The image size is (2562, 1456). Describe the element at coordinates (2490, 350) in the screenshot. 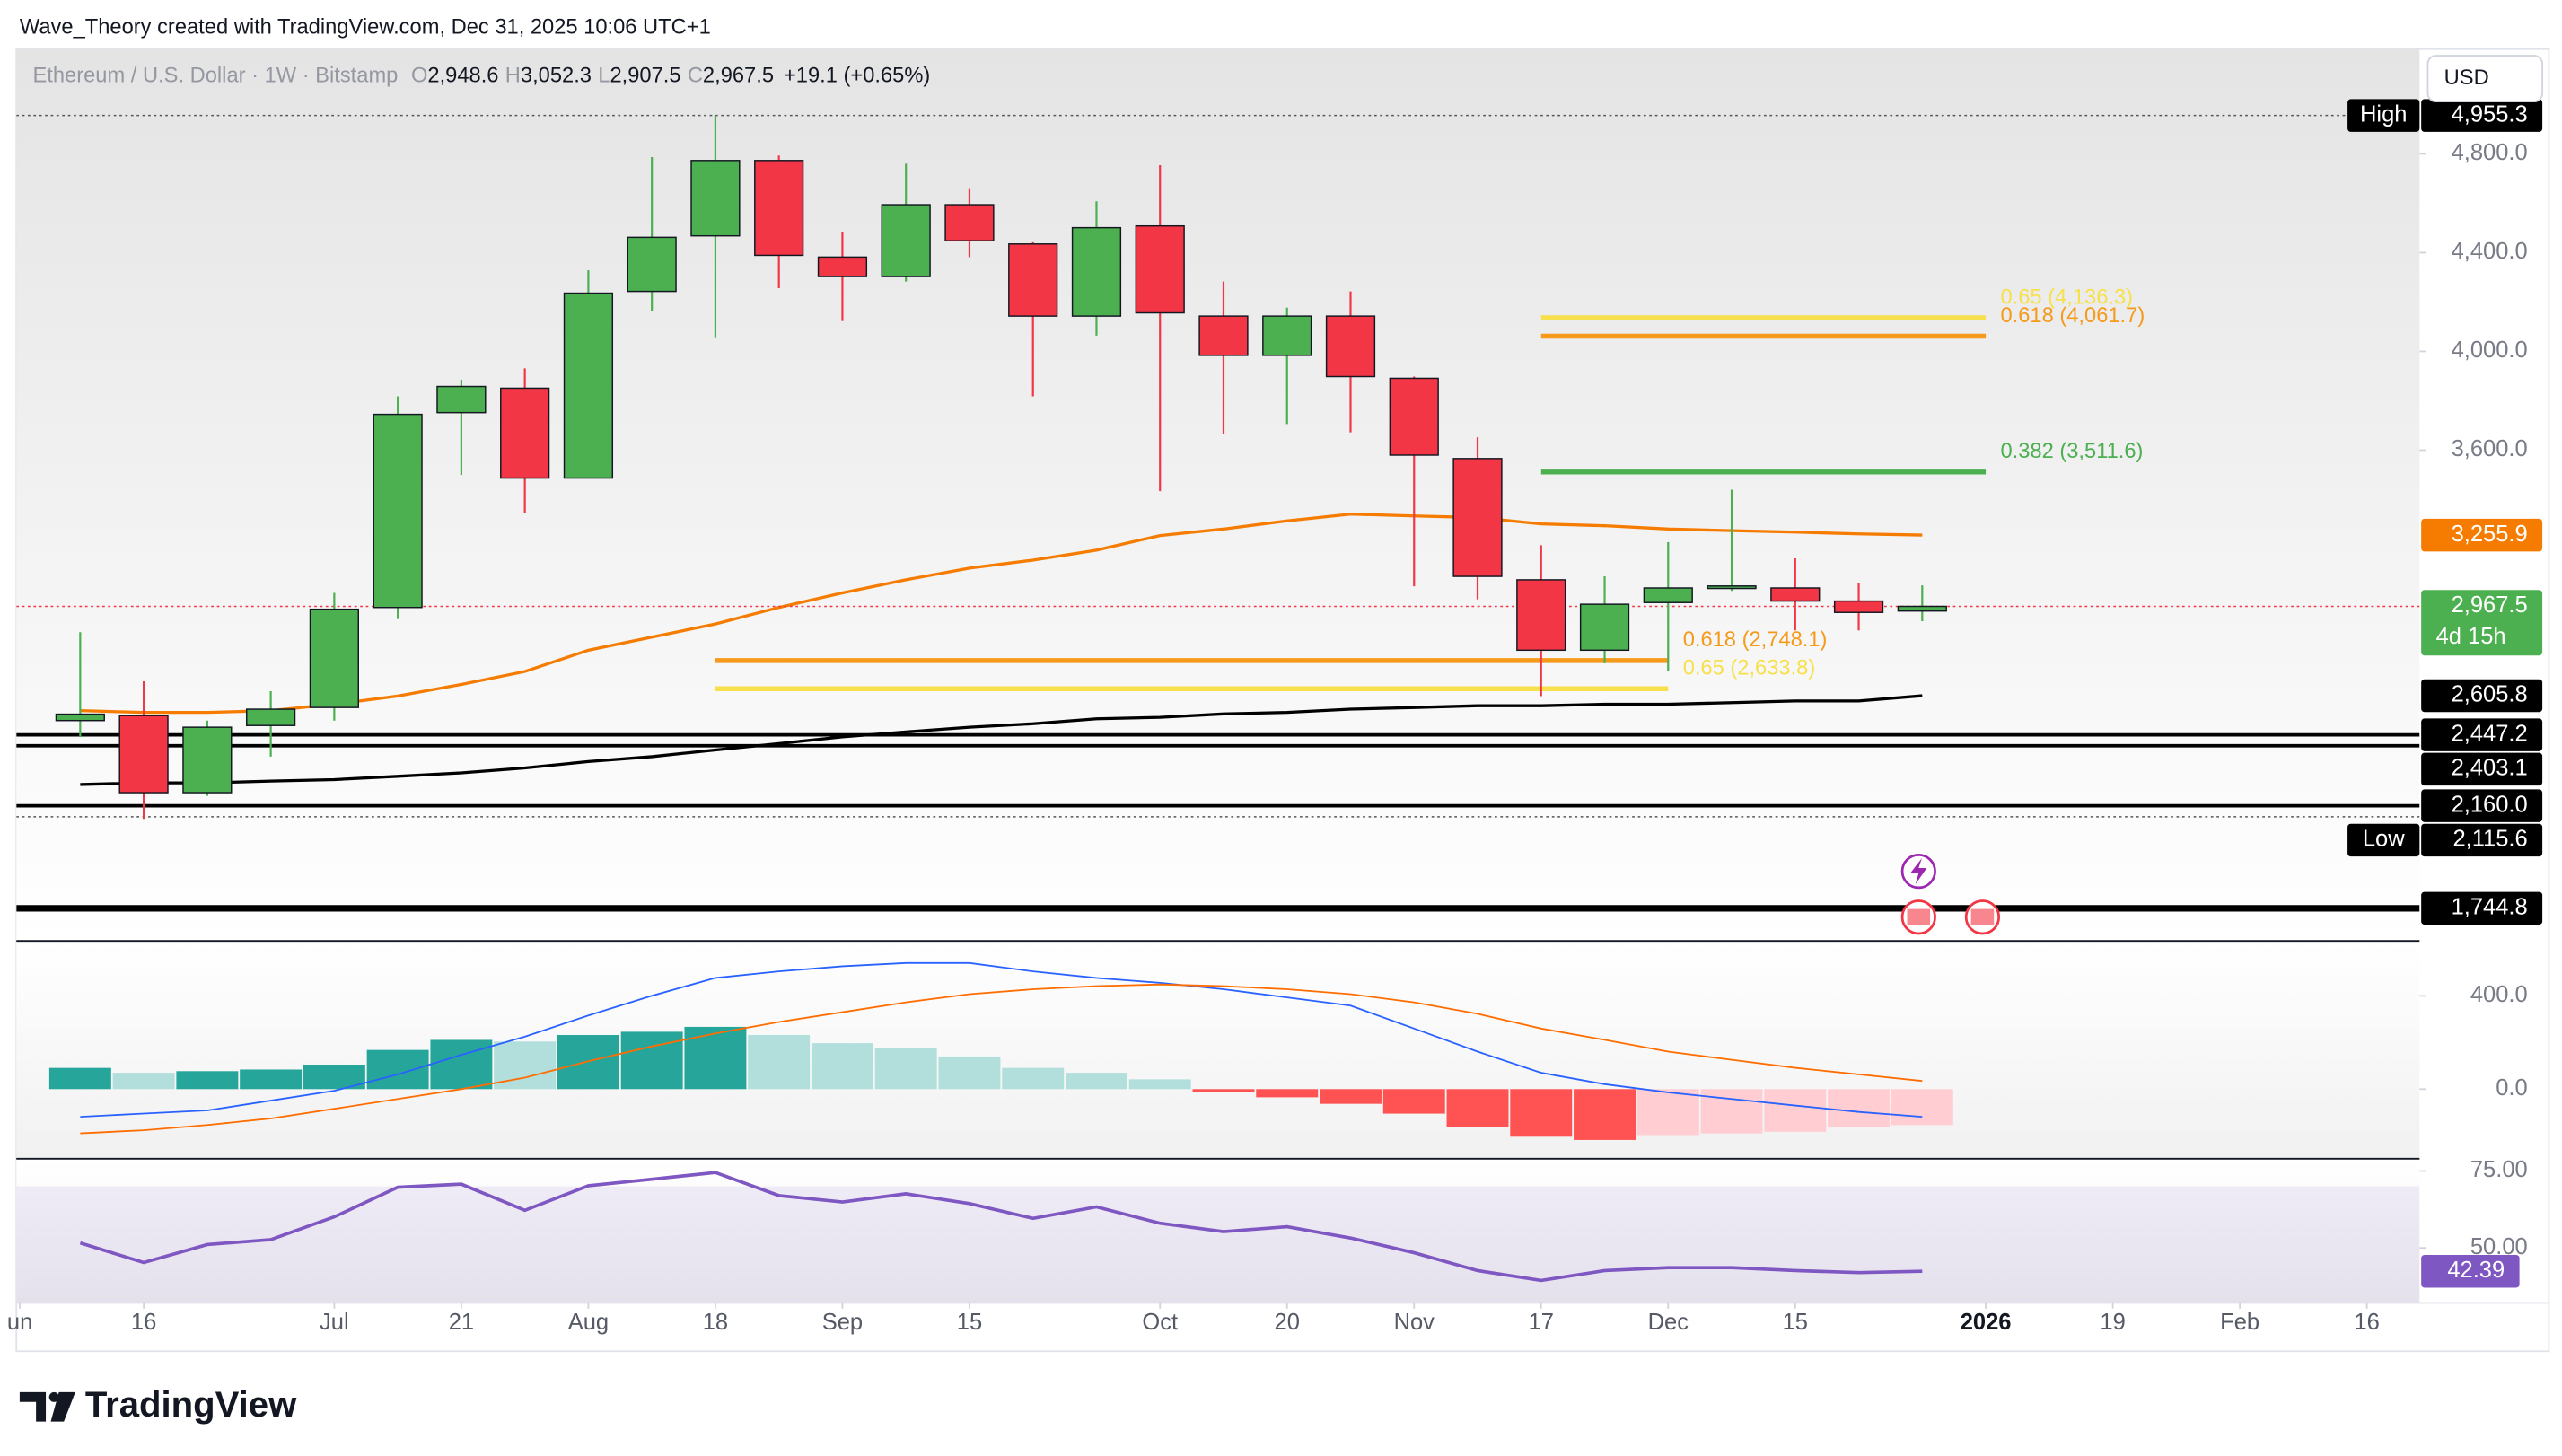

I see `y-tick-label: 4,000.0` at that location.